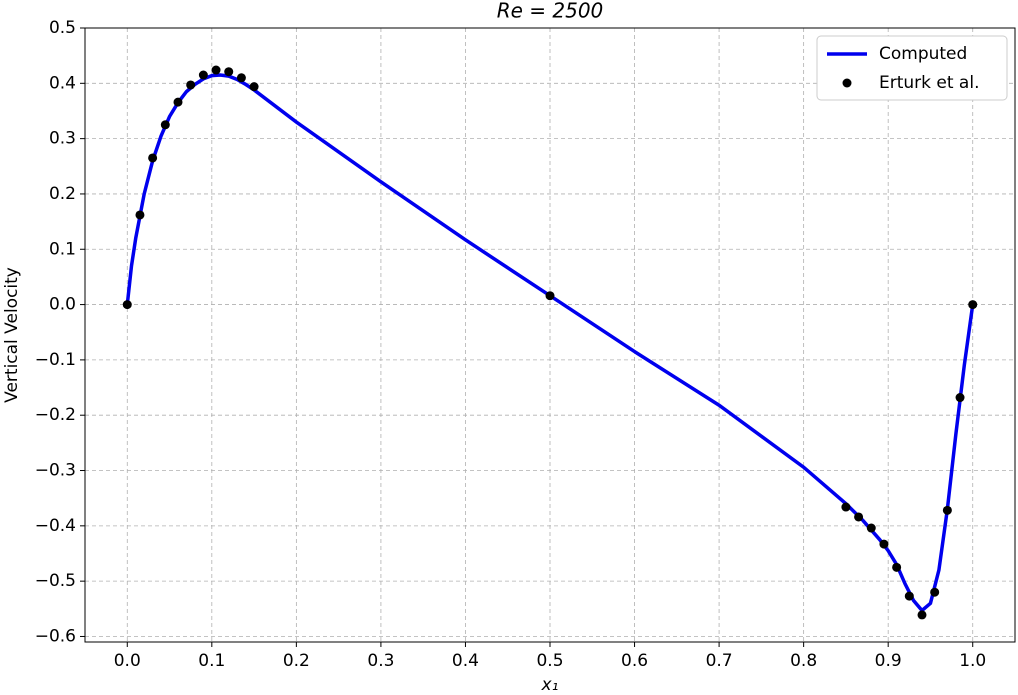 The height and width of the screenshot is (695, 1018). What do you see at coordinates (888, 661) in the screenshot?
I see `x-tick-label: 0.9` at bounding box center [888, 661].